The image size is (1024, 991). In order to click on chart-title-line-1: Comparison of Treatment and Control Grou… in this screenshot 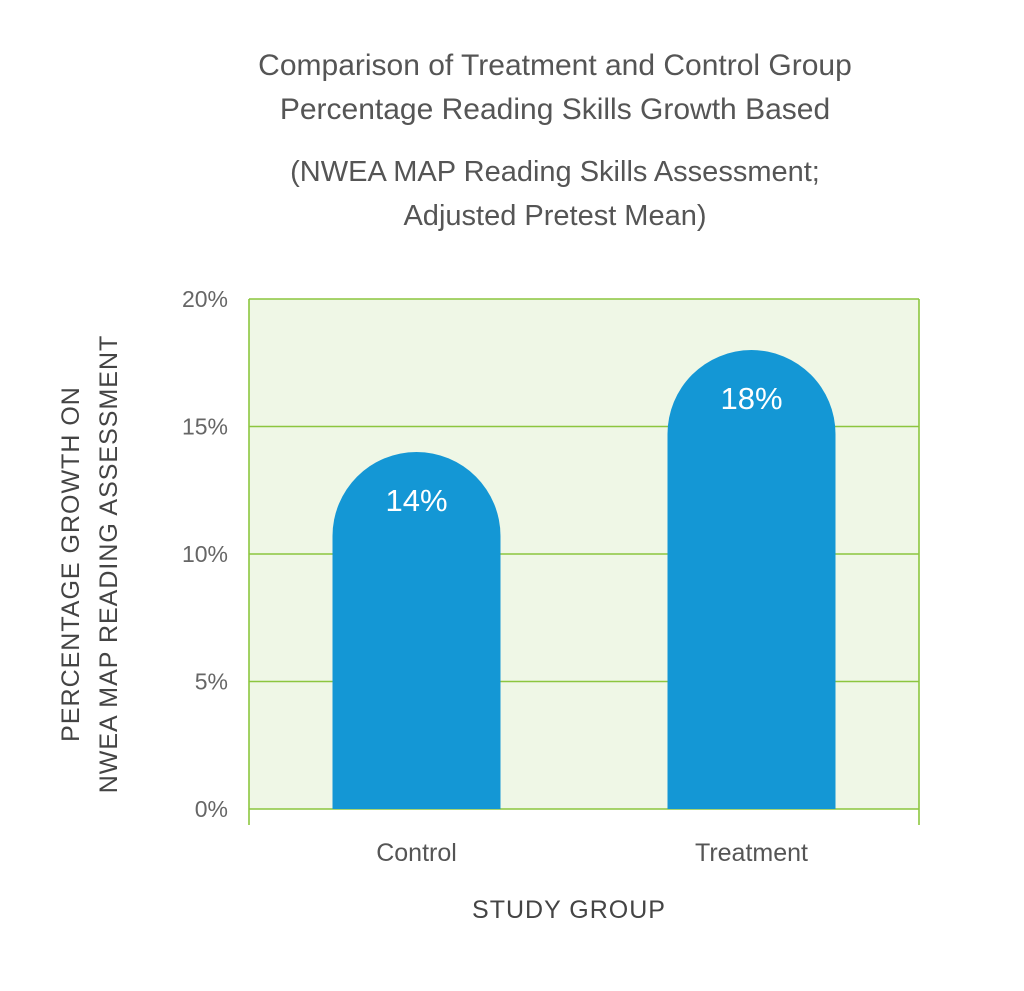, I will do `click(555, 65)`.